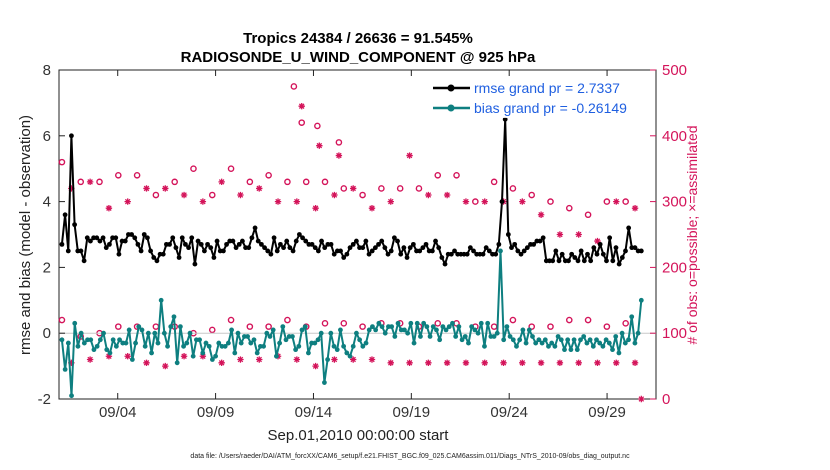  What do you see at coordinates (509, 412) in the screenshot?
I see `x-tick-label: 09/24` at bounding box center [509, 412].